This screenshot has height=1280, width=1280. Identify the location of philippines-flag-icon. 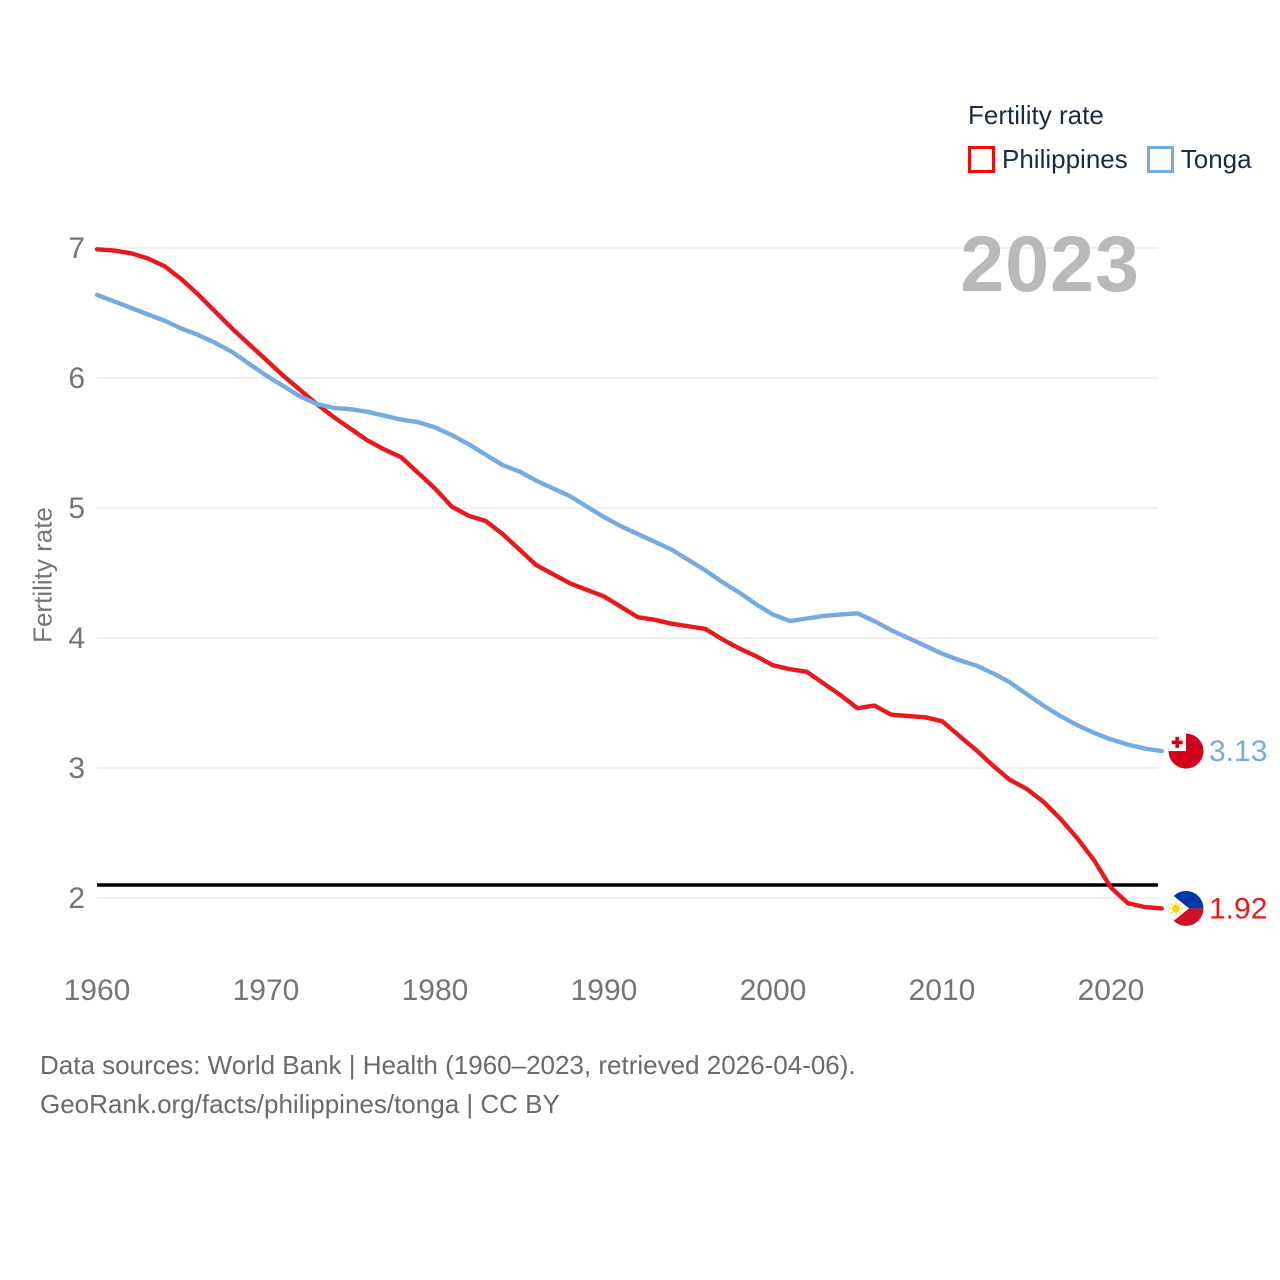
(1186, 908).